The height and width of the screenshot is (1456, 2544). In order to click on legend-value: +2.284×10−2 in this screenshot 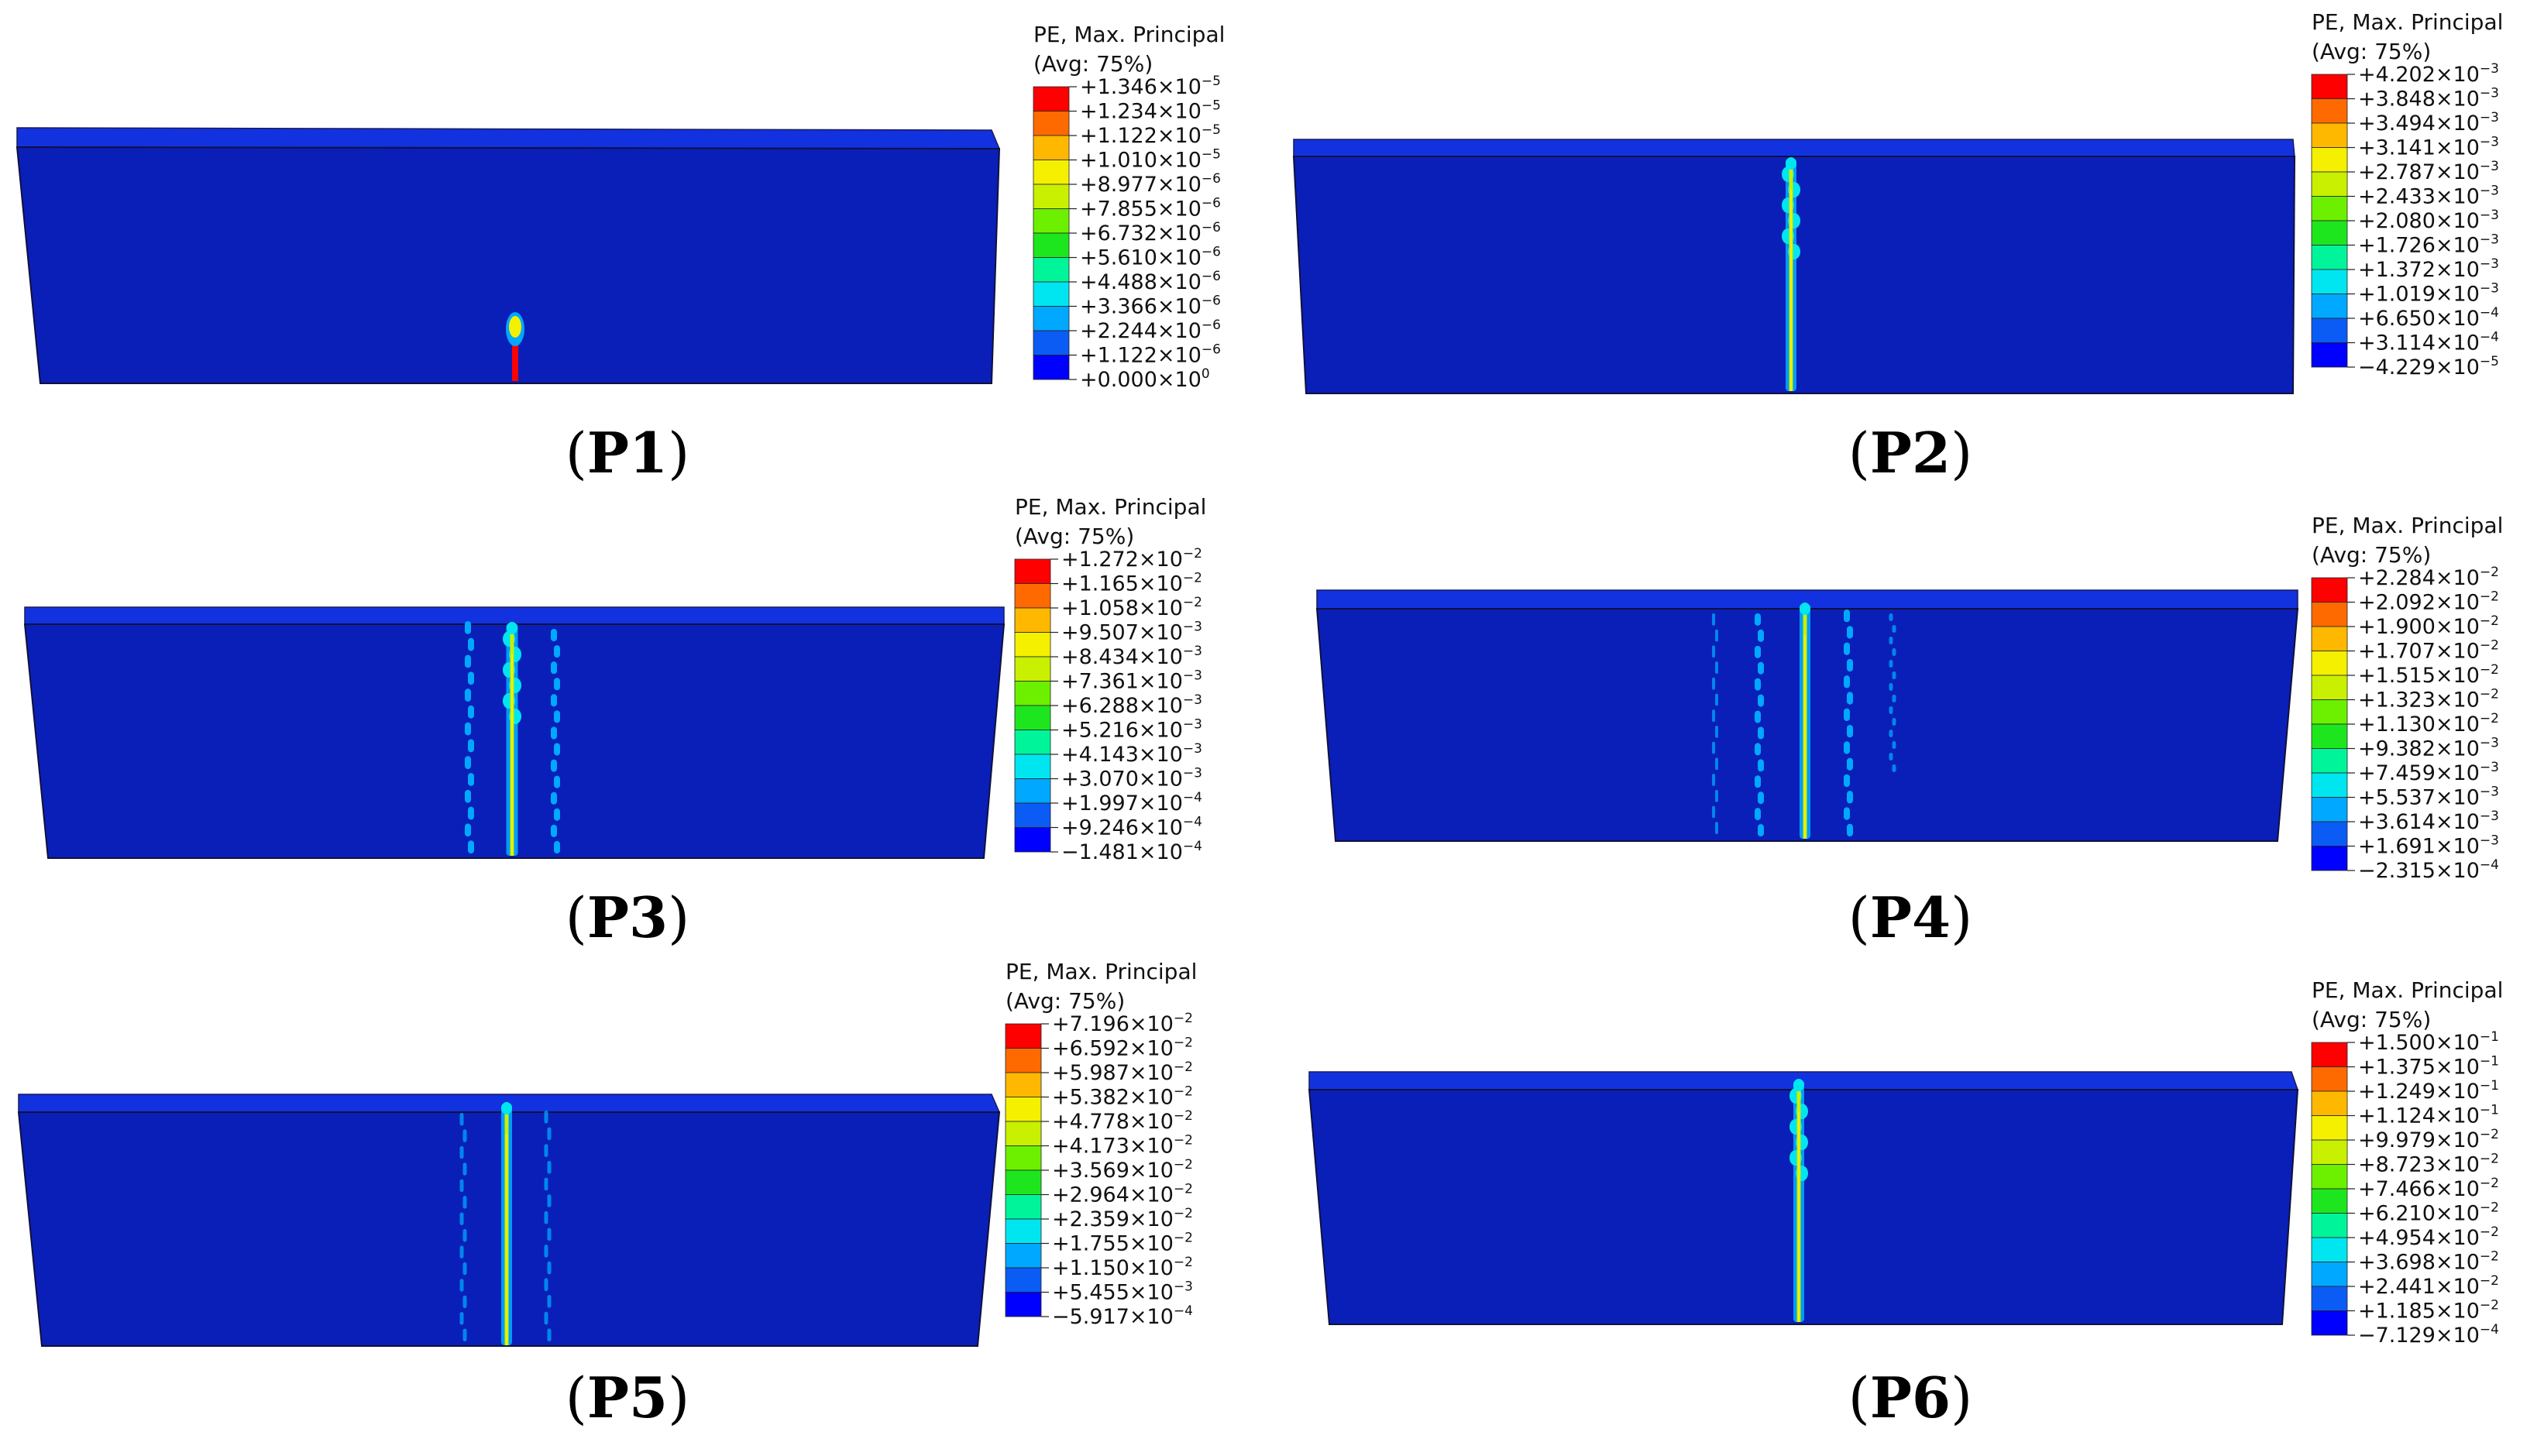, I will do `click(2428, 578)`.